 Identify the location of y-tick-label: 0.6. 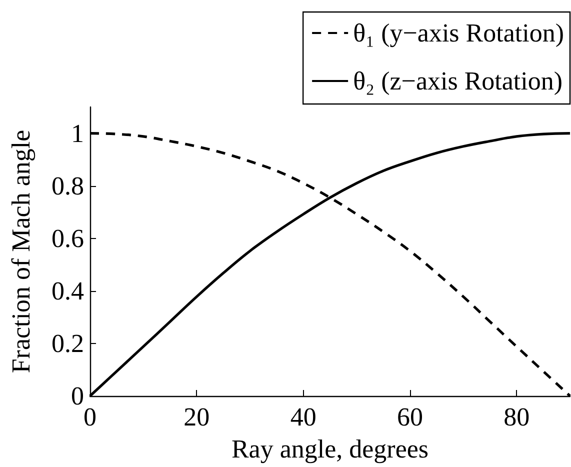
(68, 238).